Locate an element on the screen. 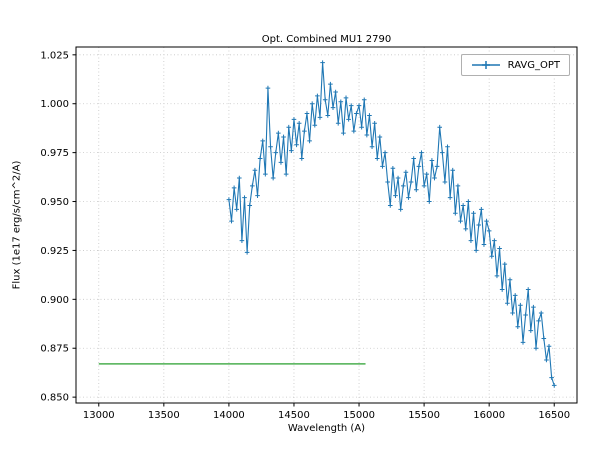  y-tick-label: 0.975 is located at coordinates (54, 153).